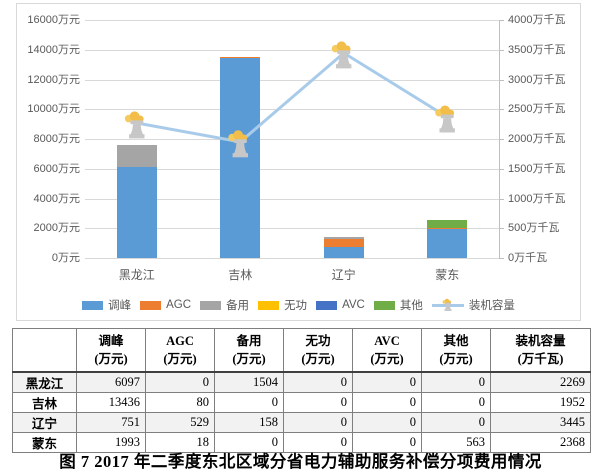 Image resolution: width=601 pixels, height=476 pixels. I want to click on legend-item-其他: 其他, so click(398, 305).